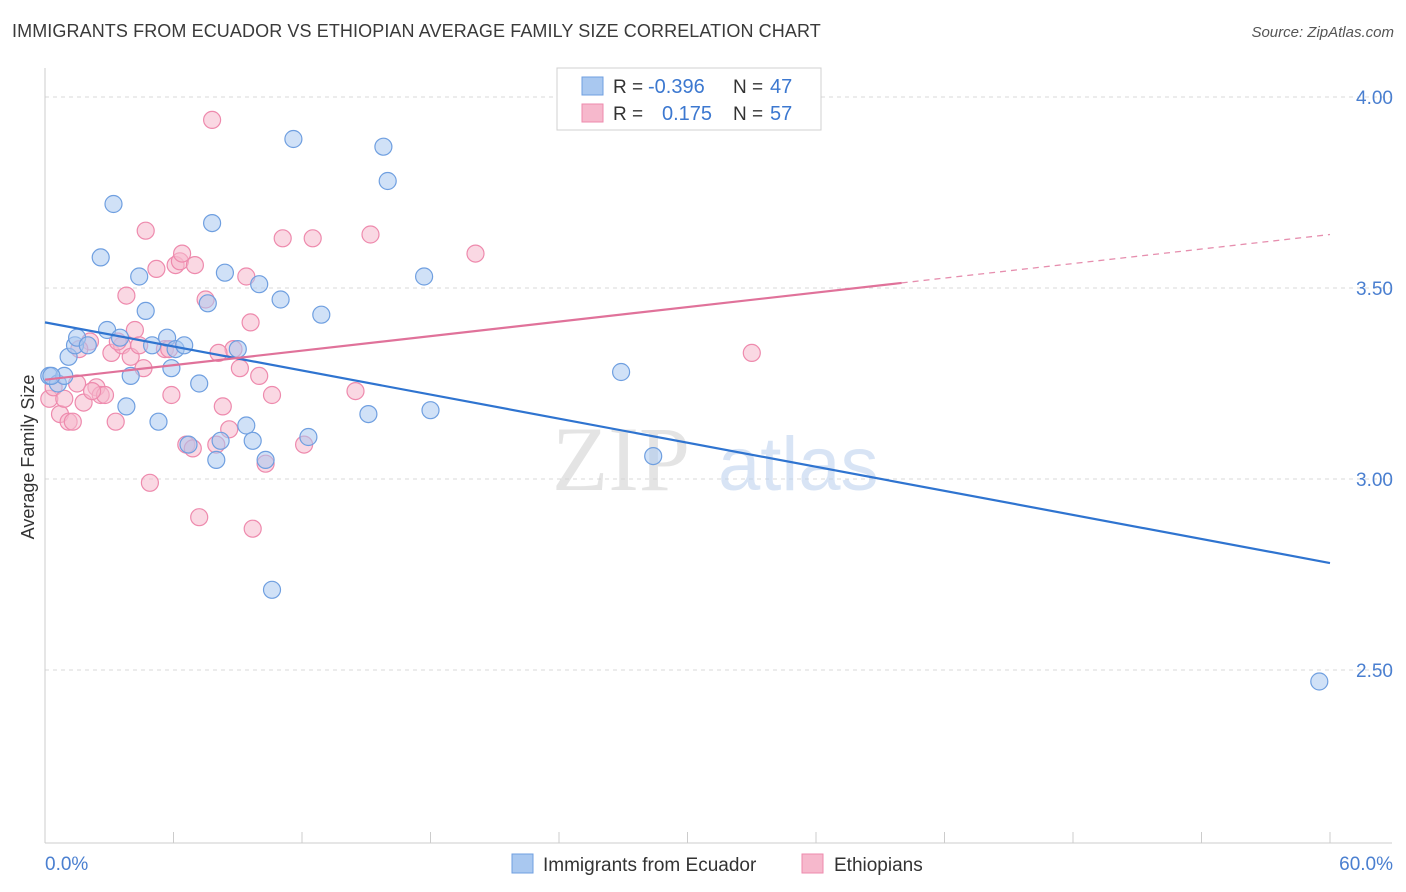 This screenshot has width=1406, height=892. Describe the element at coordinates (592, 113) in the screenshot. I see `legend-swatch-ethiopians` at that location.